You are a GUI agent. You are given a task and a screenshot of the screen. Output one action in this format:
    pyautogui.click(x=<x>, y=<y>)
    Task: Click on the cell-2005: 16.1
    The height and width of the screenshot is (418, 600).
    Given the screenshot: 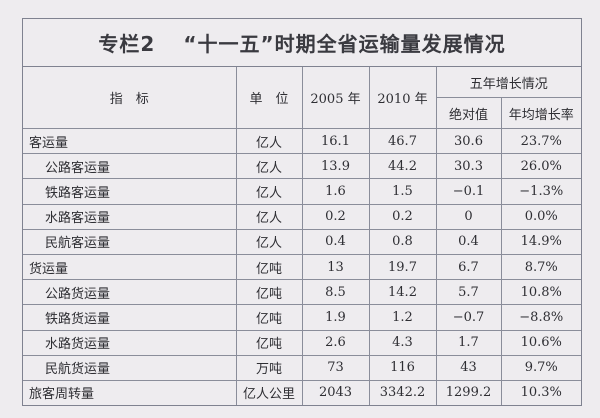 What is the action you would take?
    pyautogui.click(x=335, y=141)
    